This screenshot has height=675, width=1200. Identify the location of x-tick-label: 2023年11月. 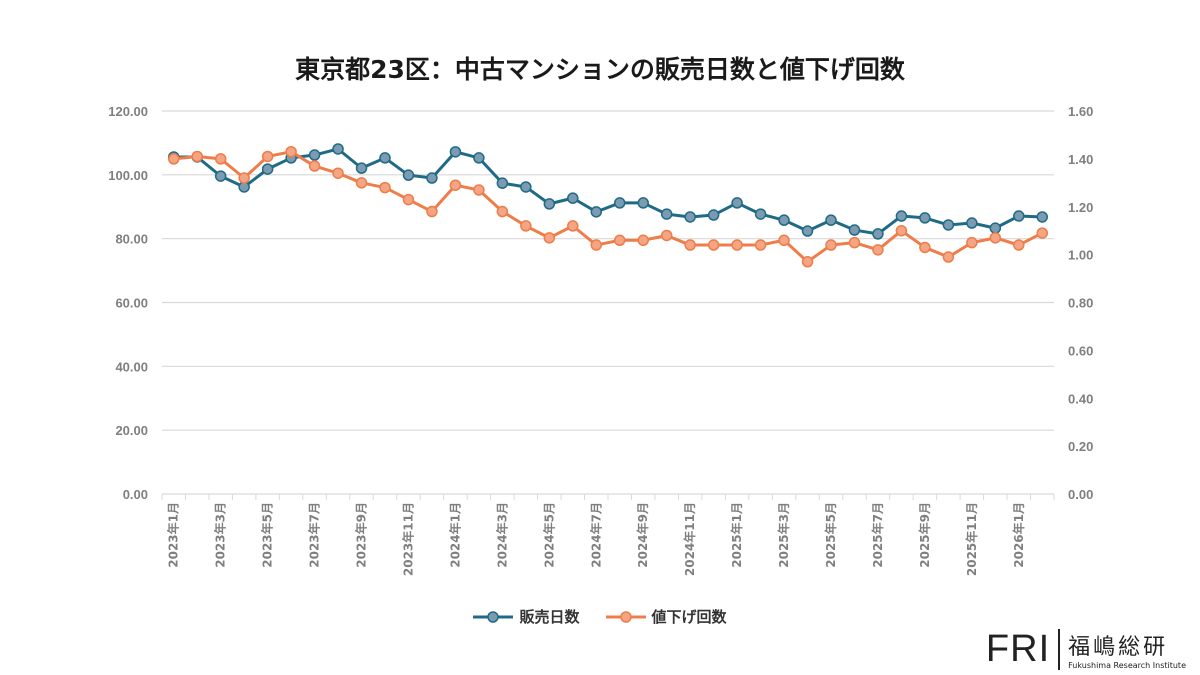
(407, 539).